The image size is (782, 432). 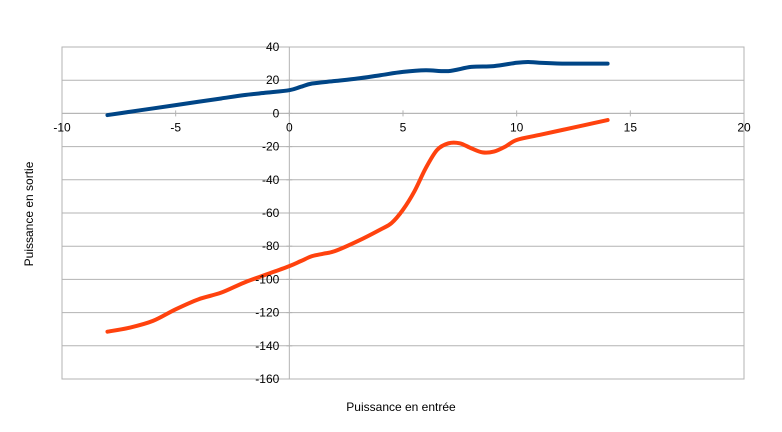 I want to click on x-tick-label: 0, so click(x=289, y=127).